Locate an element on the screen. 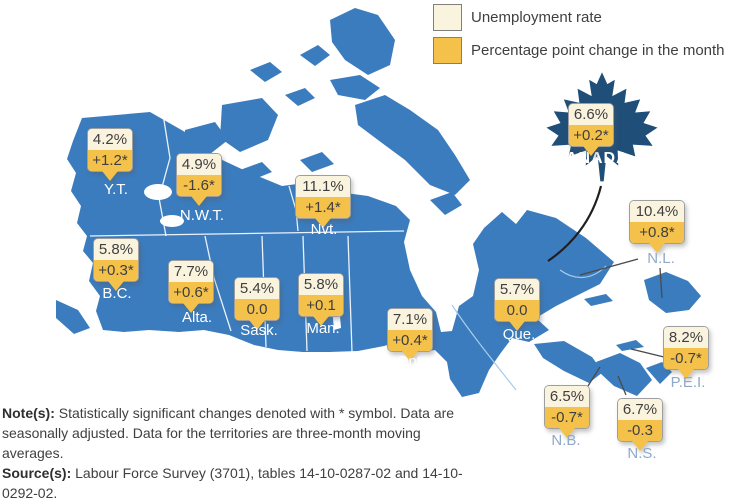 This screenshot has height=502, width=740. leader-pei is located at coordinates (649, 353).